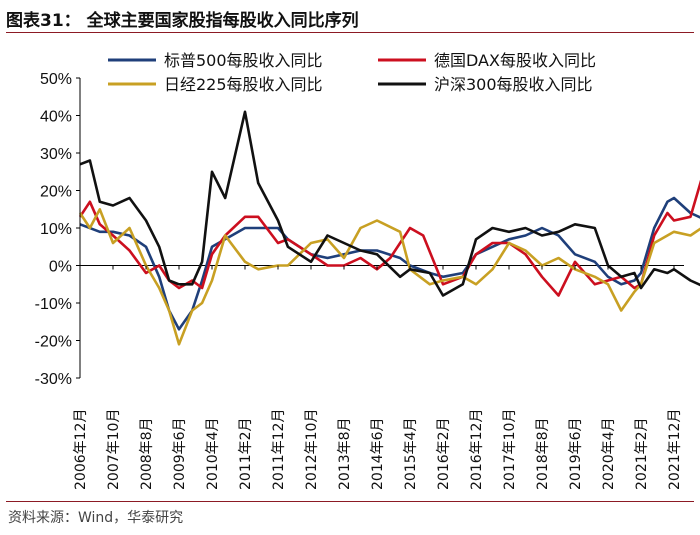  I want to click on y-tick-label: 10%, so click(56, 229).